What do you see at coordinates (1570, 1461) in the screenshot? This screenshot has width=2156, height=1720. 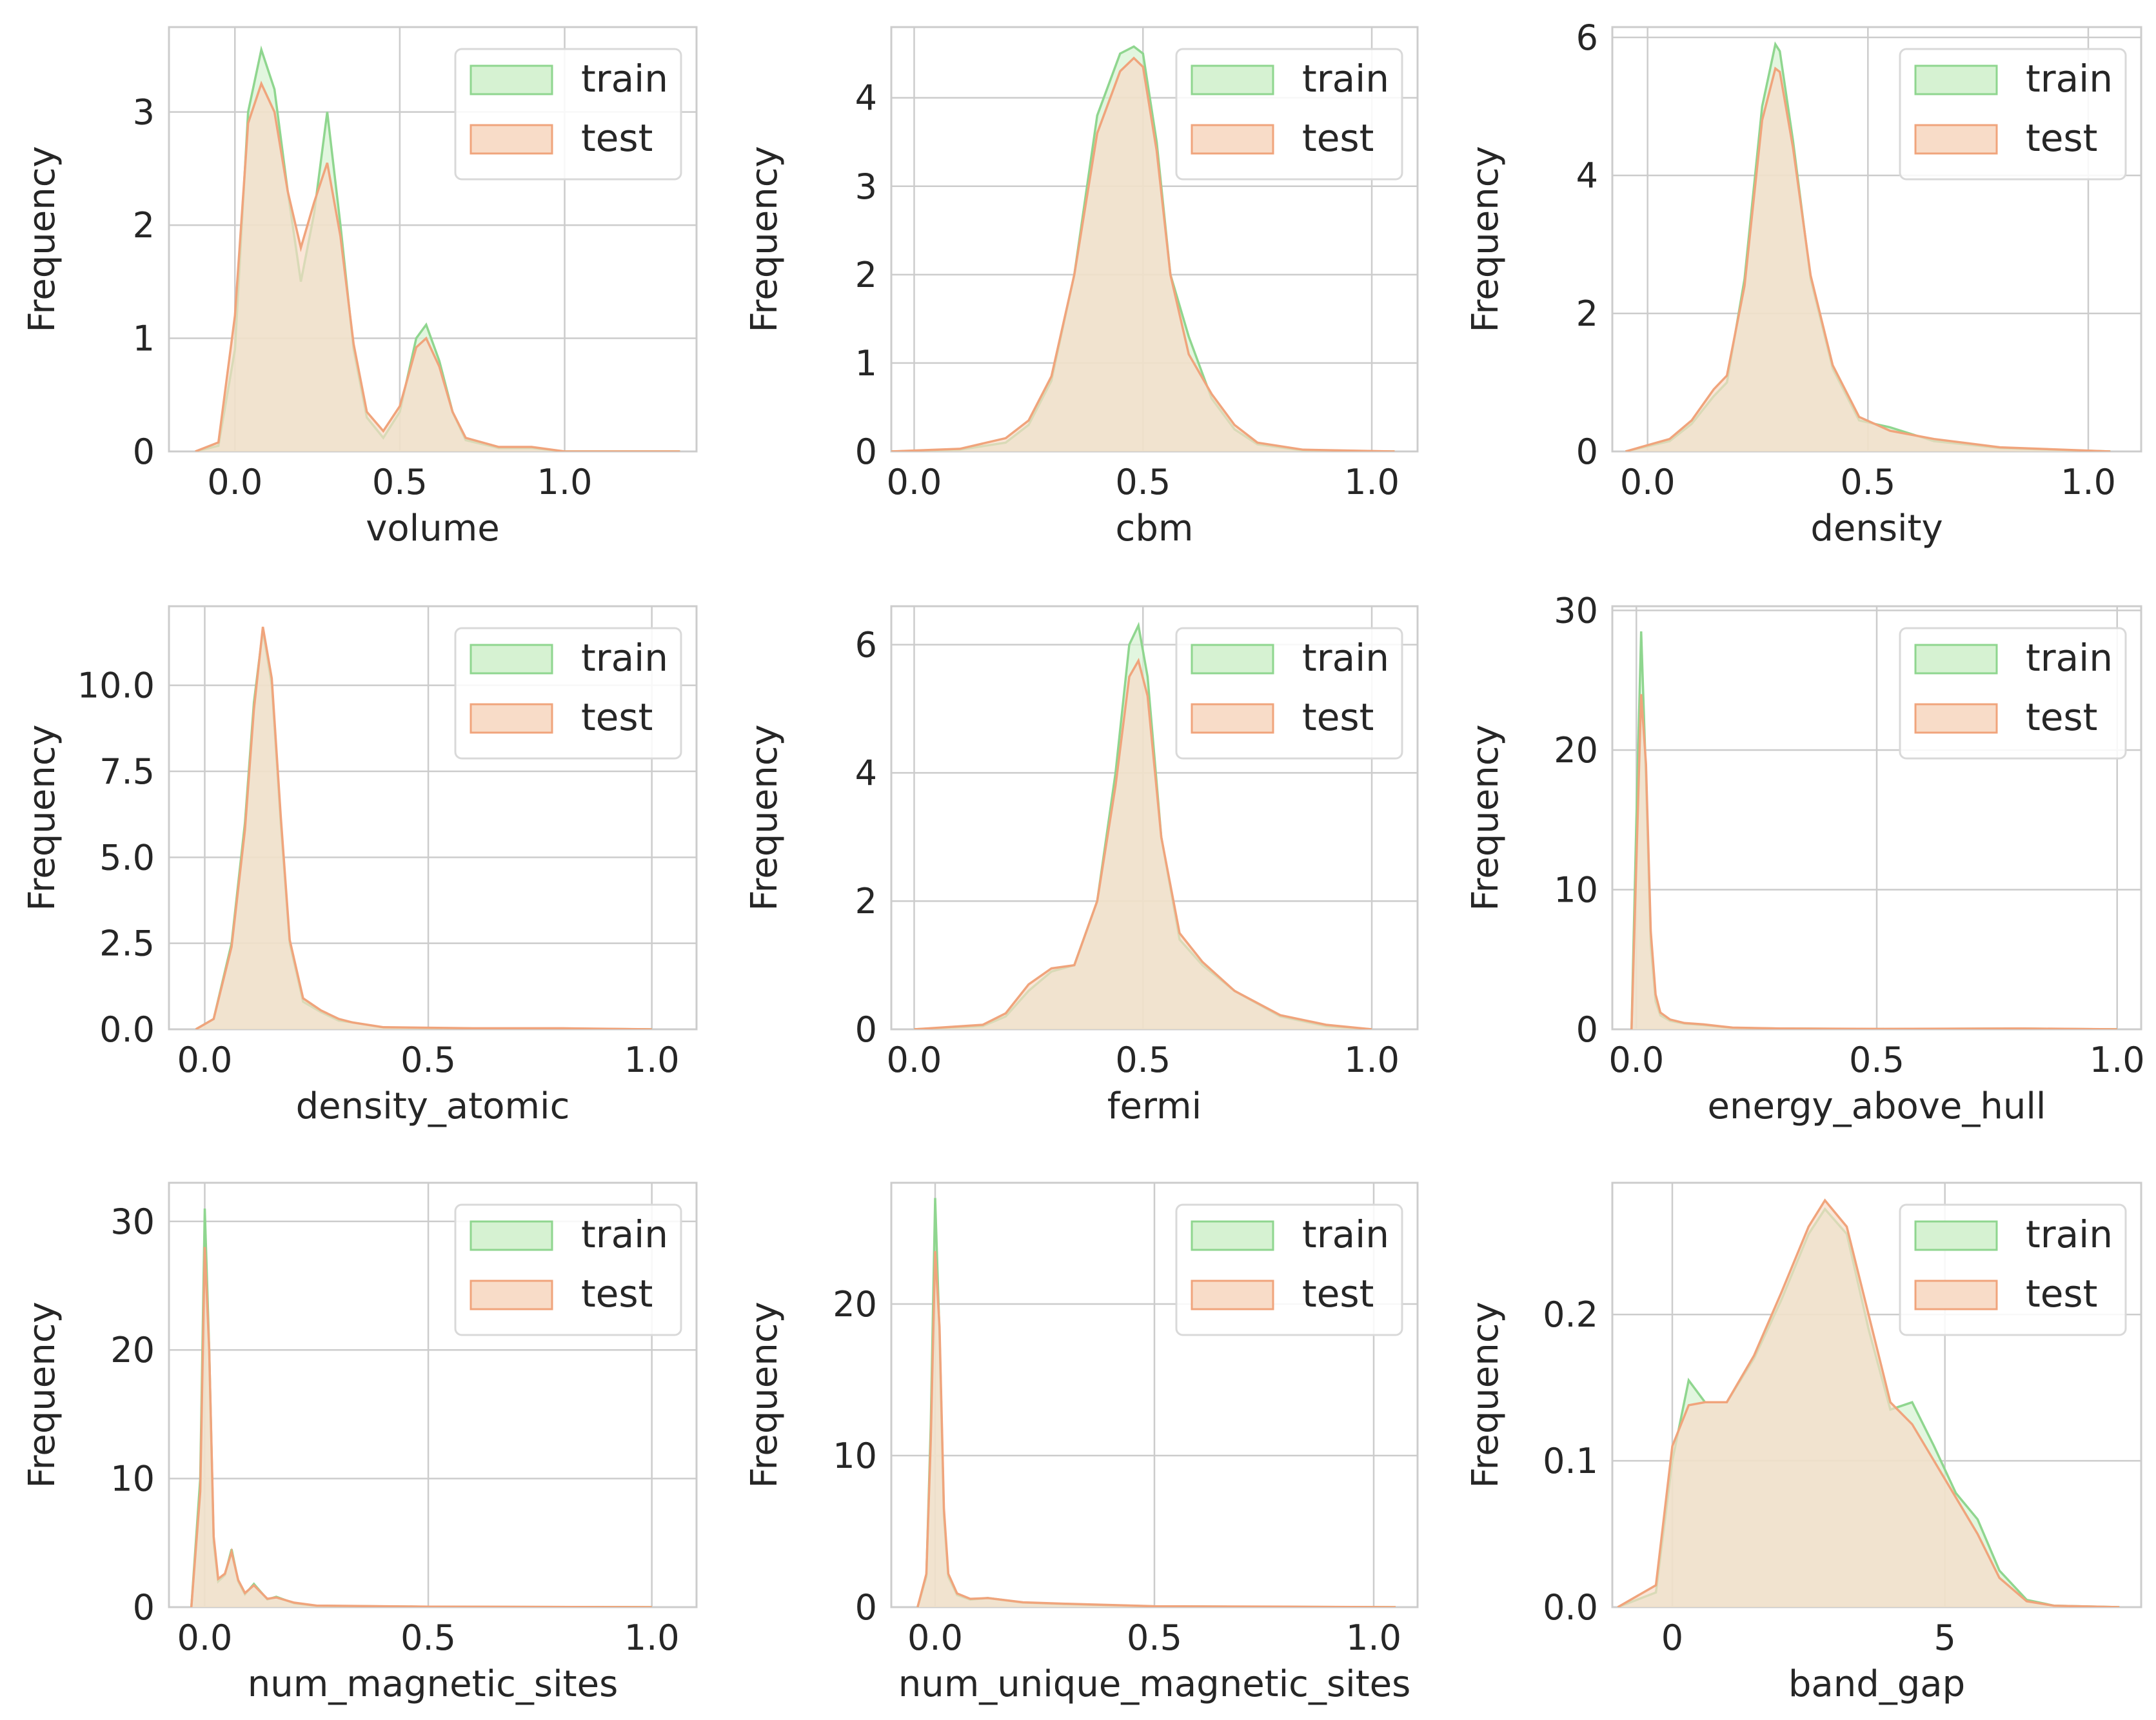 I see `y-tick-label: 0.1` at bounding box center [1570, 1461].